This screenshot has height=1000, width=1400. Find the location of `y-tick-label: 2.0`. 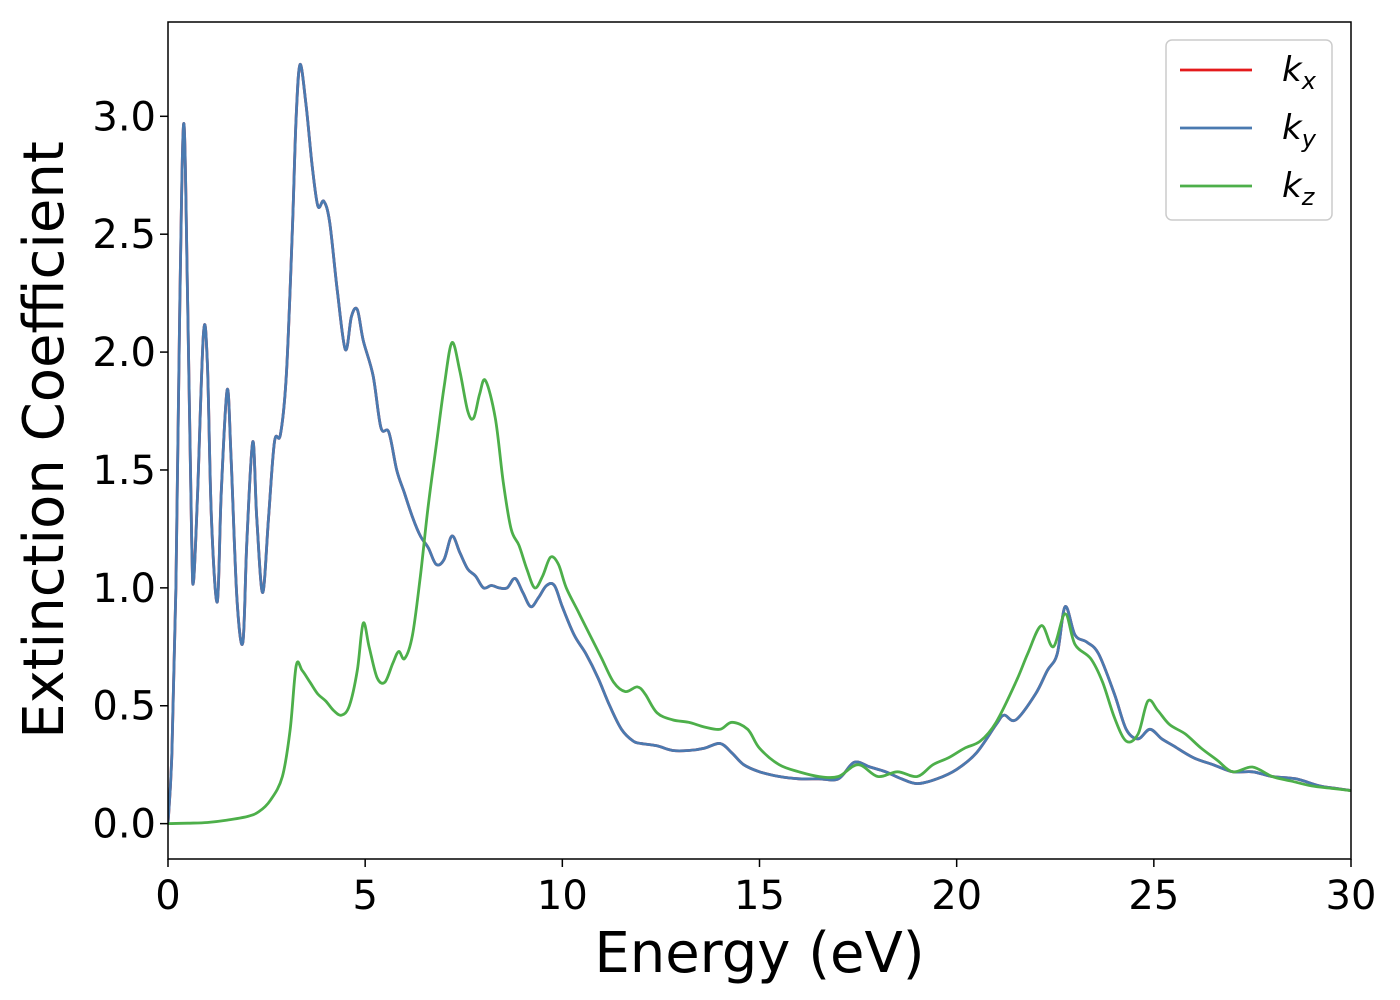

y-tick-label: 2.0 is located at coordinates (124, 353).